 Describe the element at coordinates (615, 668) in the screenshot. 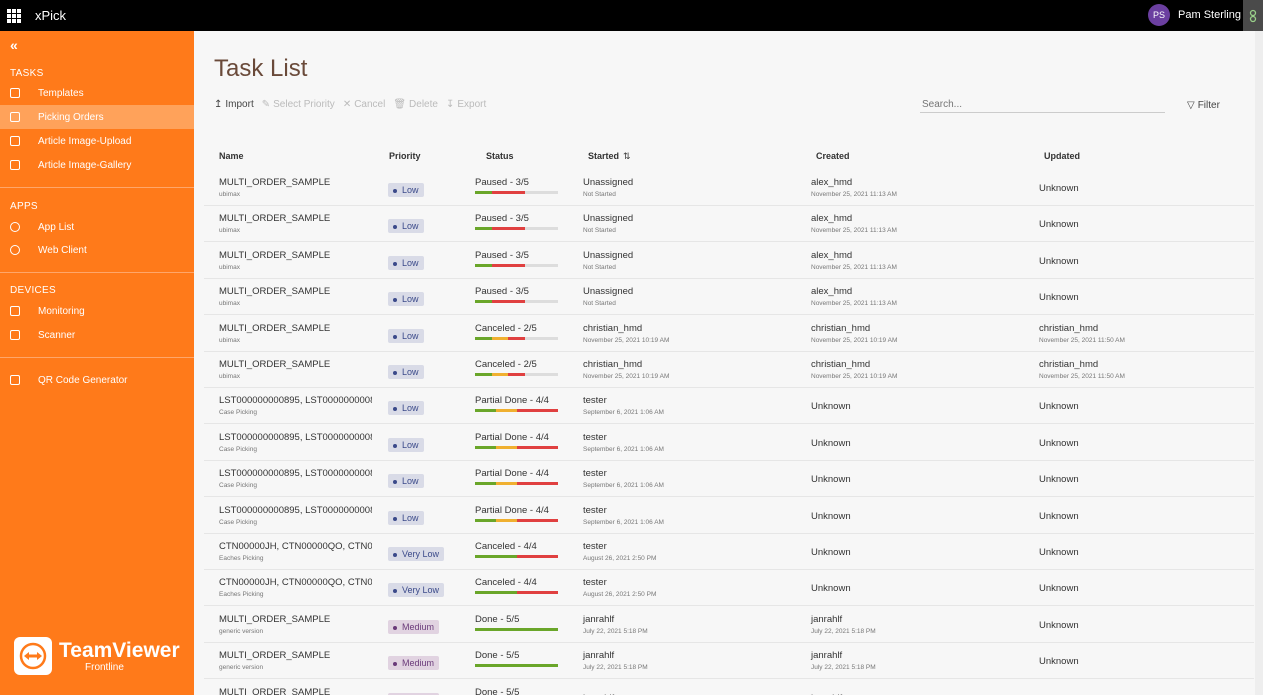

I see `started-date: July 22, 2021 5:18 PM` at that location.